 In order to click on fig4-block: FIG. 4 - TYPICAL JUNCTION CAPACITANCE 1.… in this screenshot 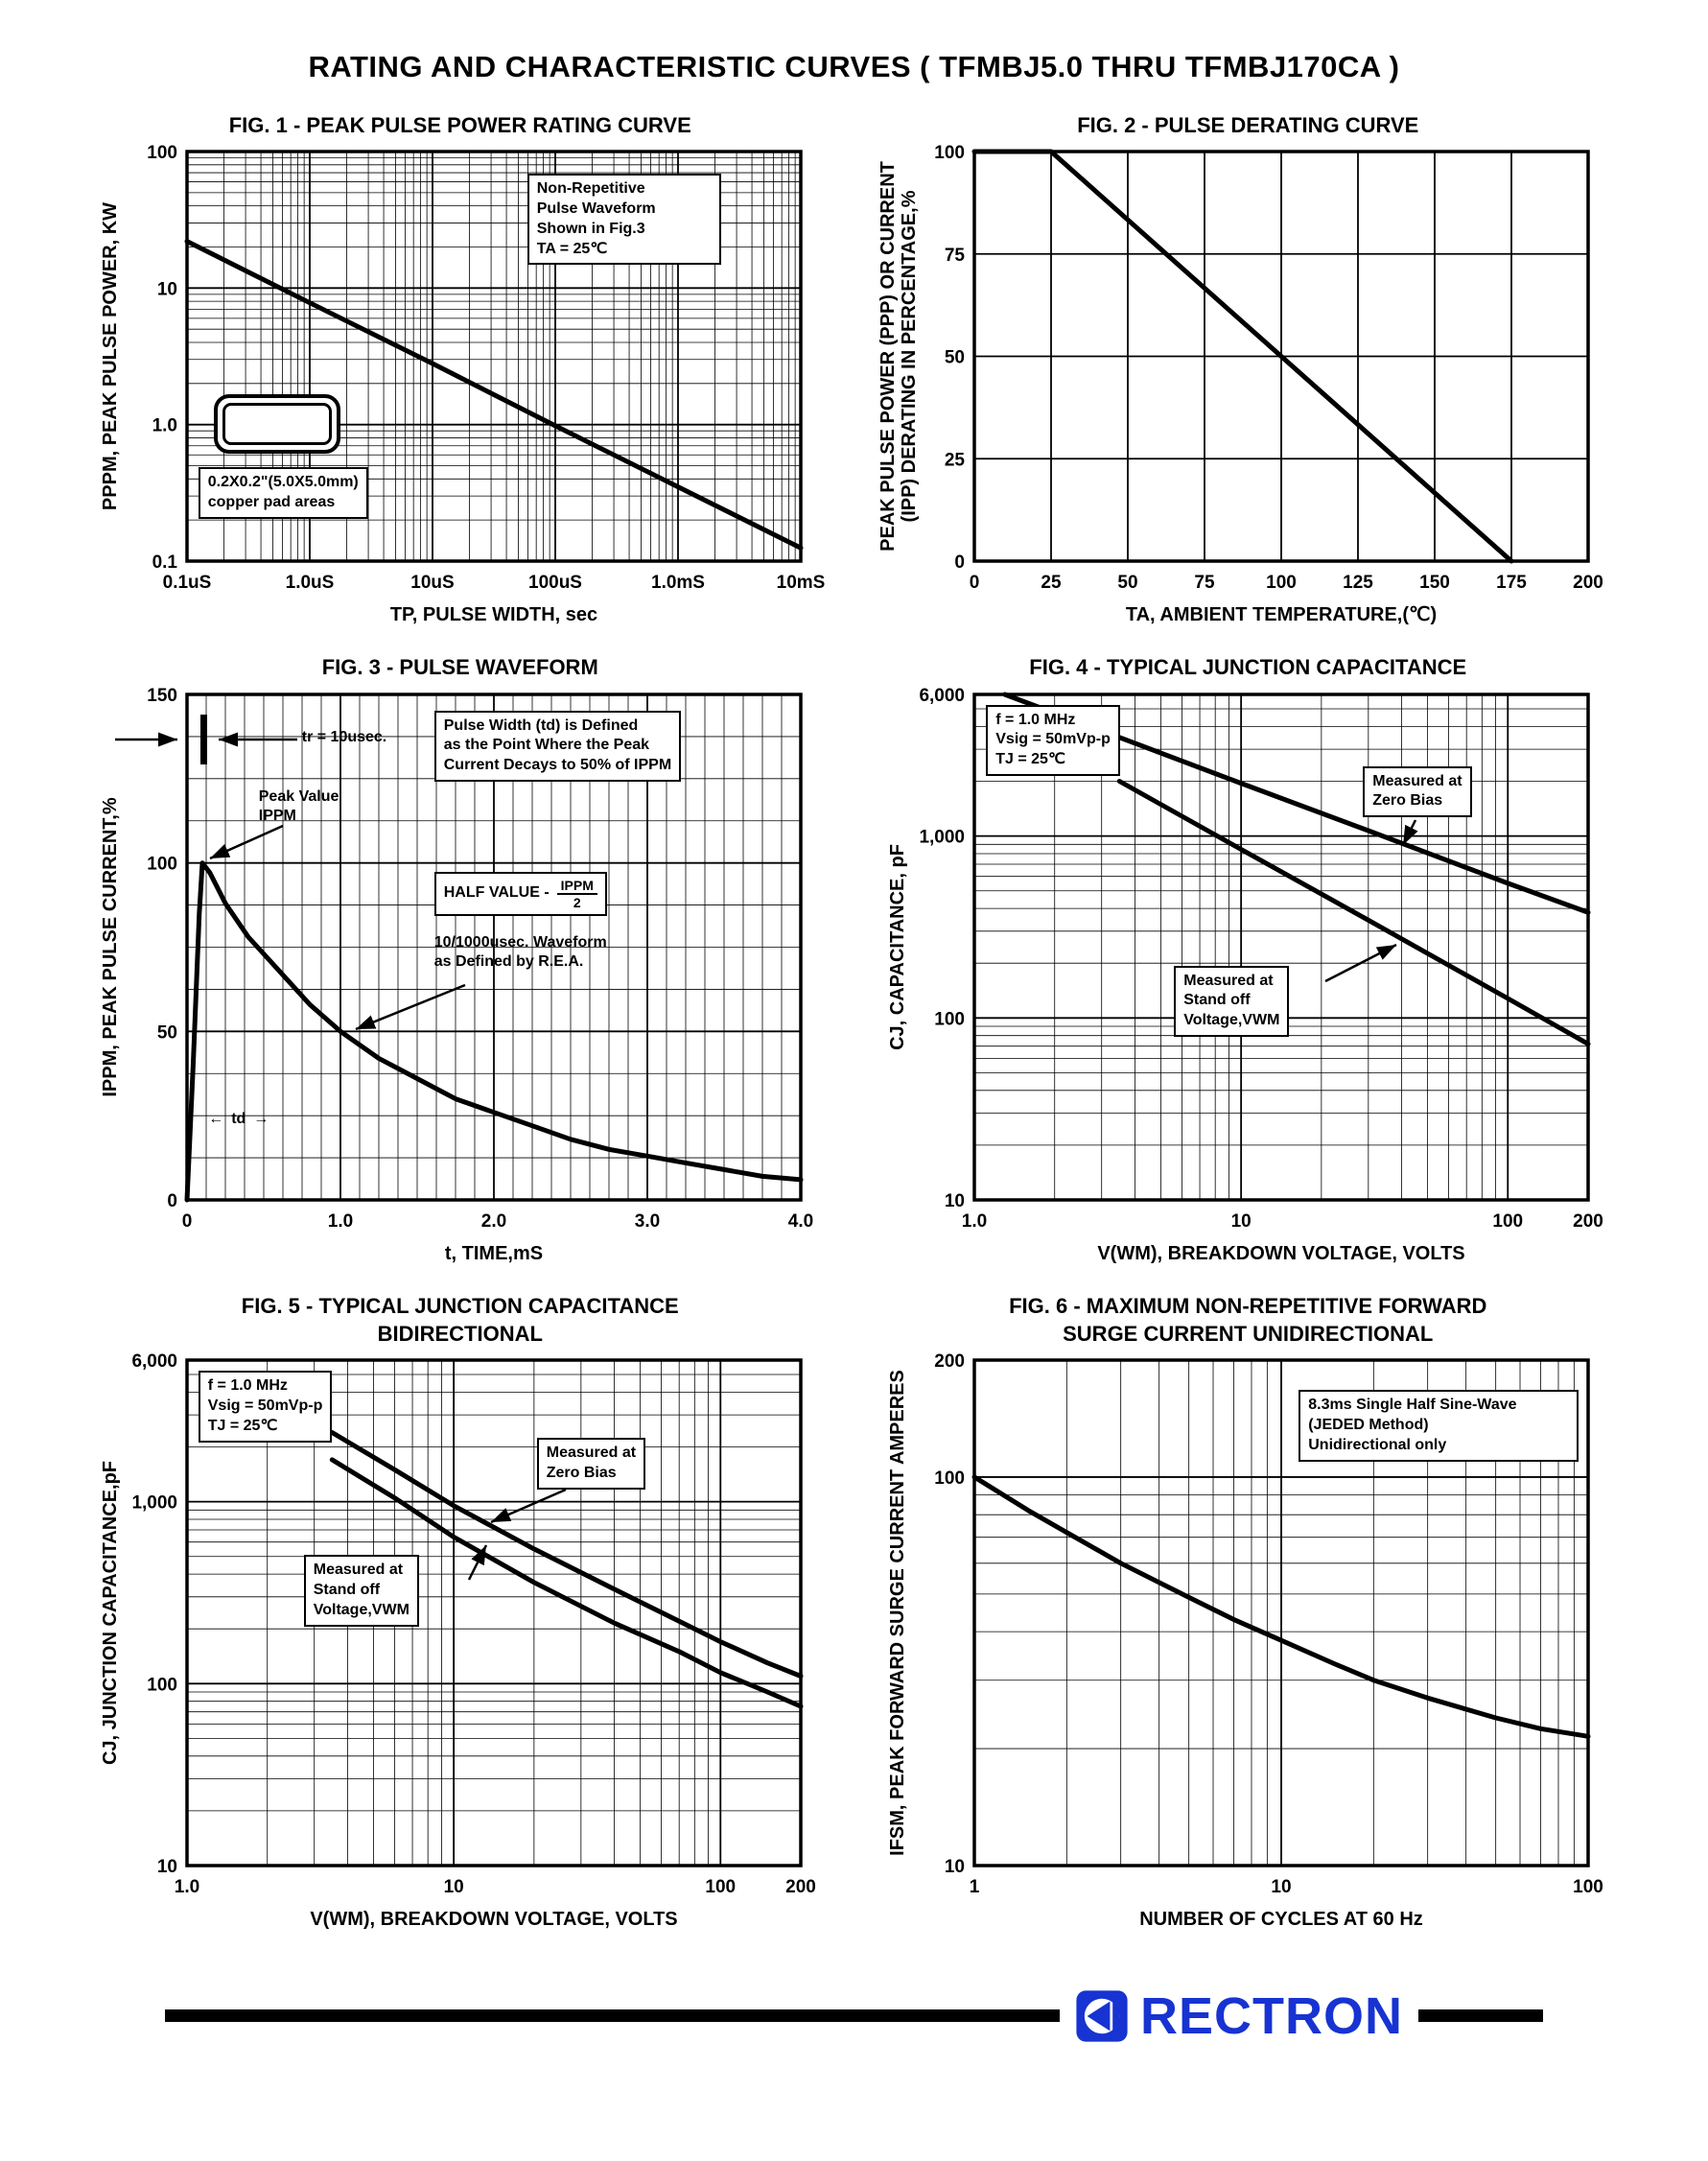, I will do `click(1249, 962)`.